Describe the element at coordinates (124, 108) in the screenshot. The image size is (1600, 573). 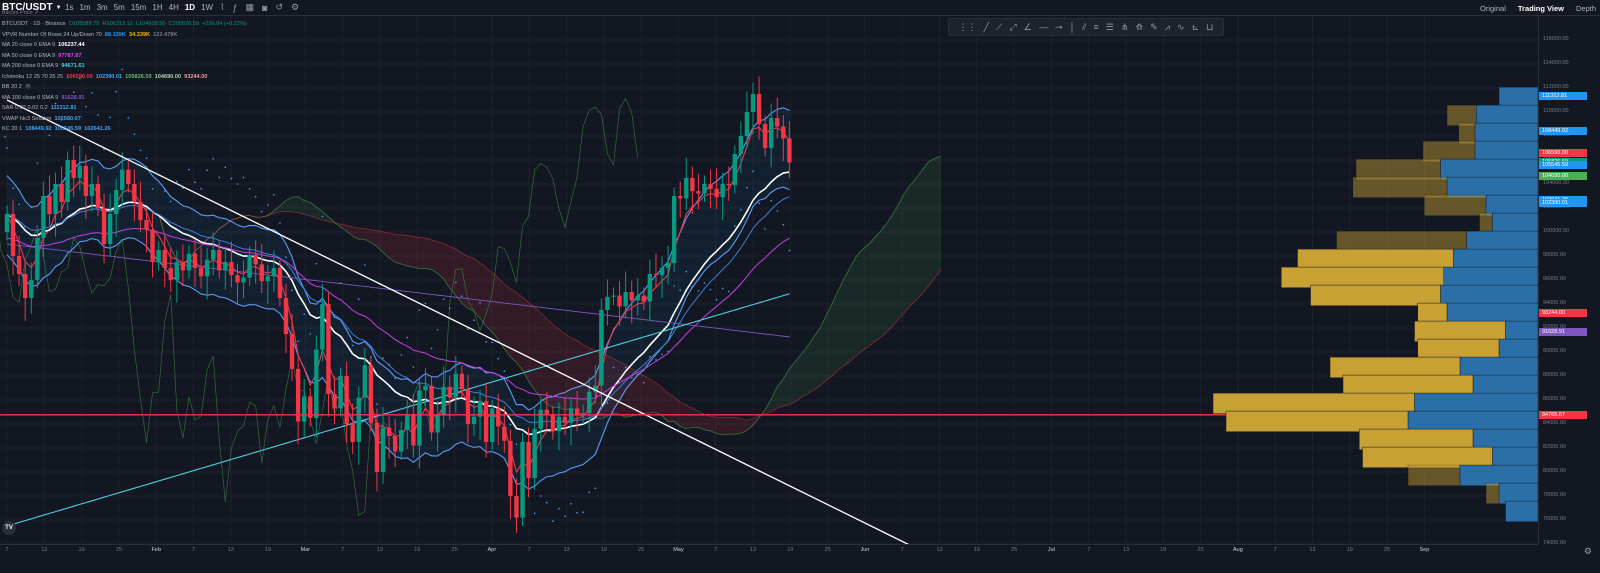
I see `legend-row: SAR 0.02 0.02 0.2 111312.81` at that location.